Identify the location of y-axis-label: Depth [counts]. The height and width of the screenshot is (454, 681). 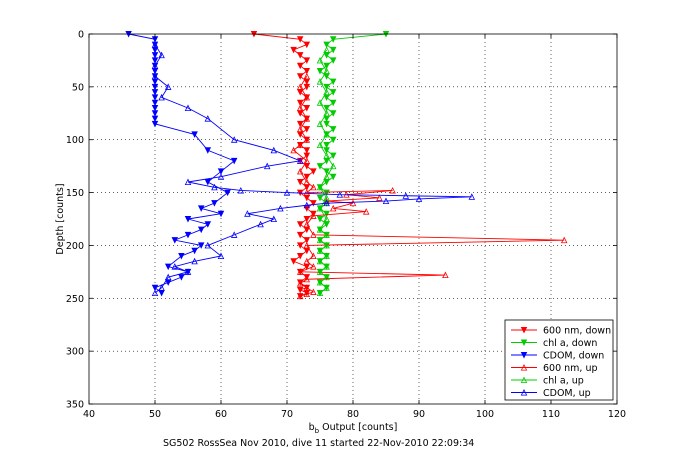
(60, 218).